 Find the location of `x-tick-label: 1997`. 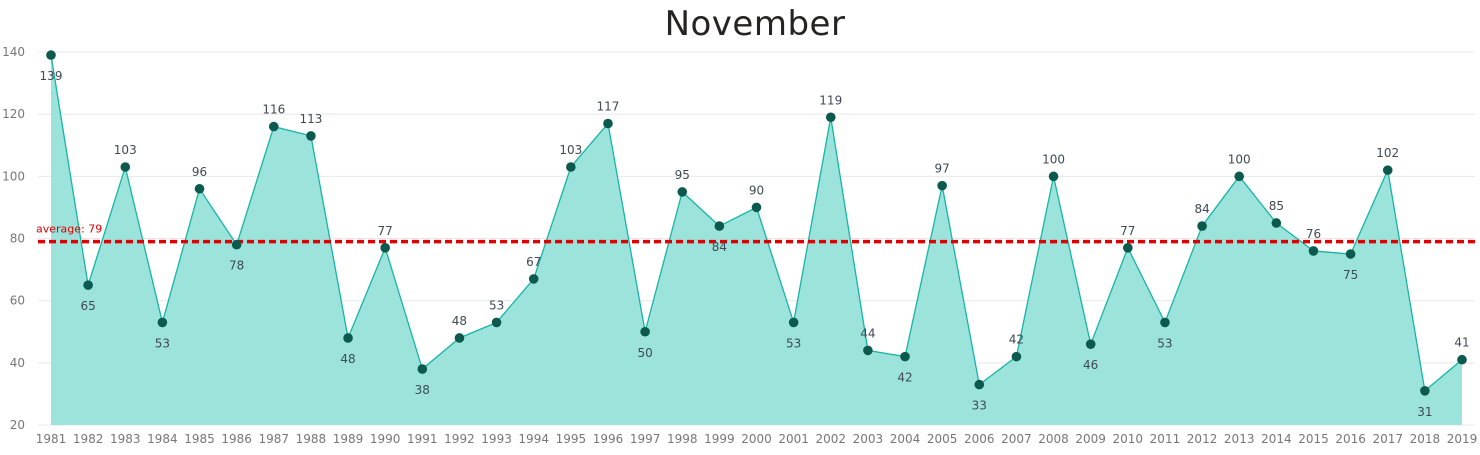

x-tick-label: 1997 is located at coordinates (645, 439).